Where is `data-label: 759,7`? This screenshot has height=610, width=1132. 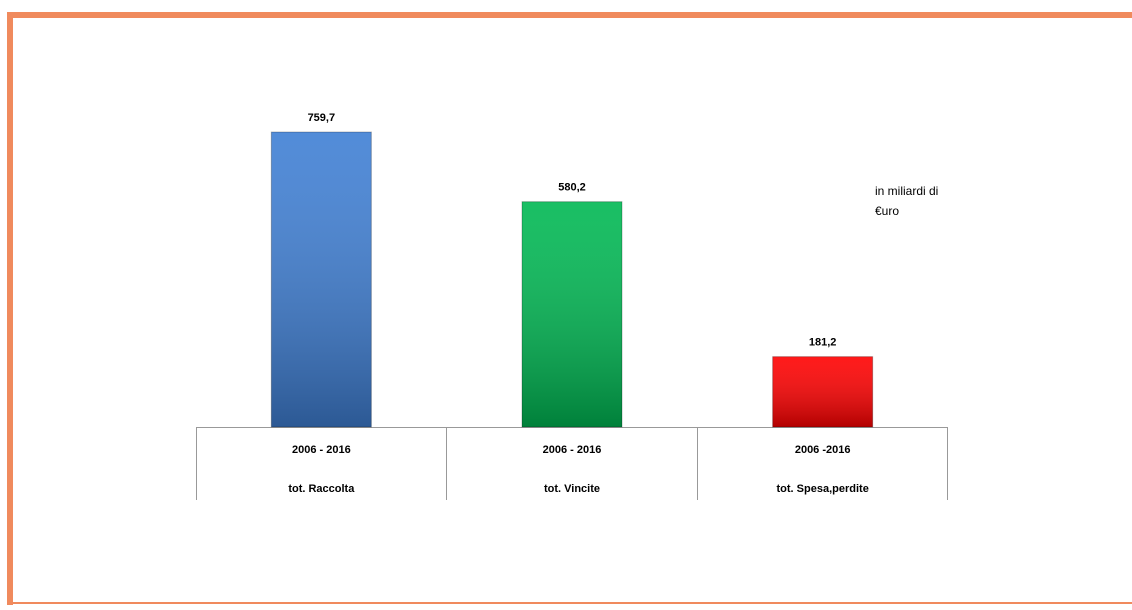
data-label: 759,7 is located at coordinates (322, 118).